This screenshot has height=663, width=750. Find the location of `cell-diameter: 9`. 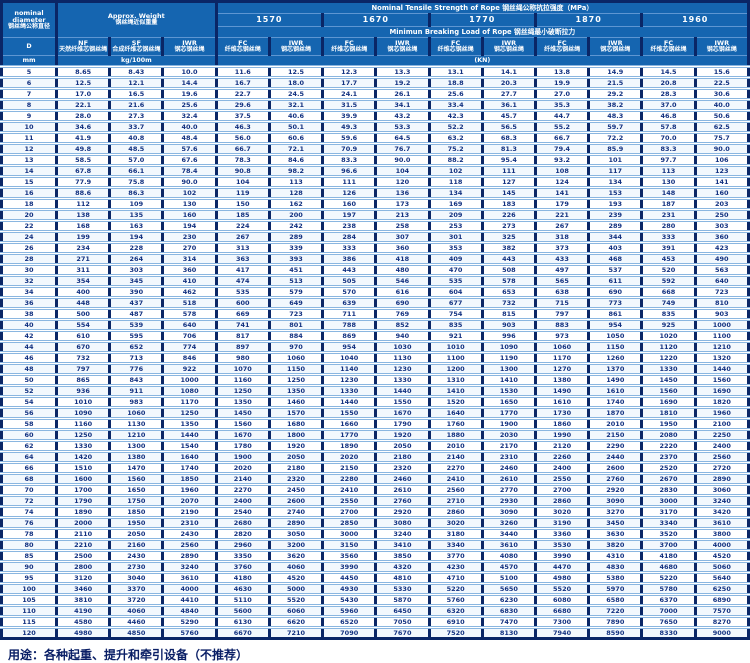

cell-diameter: 9 is located at coordinates (29, 115).